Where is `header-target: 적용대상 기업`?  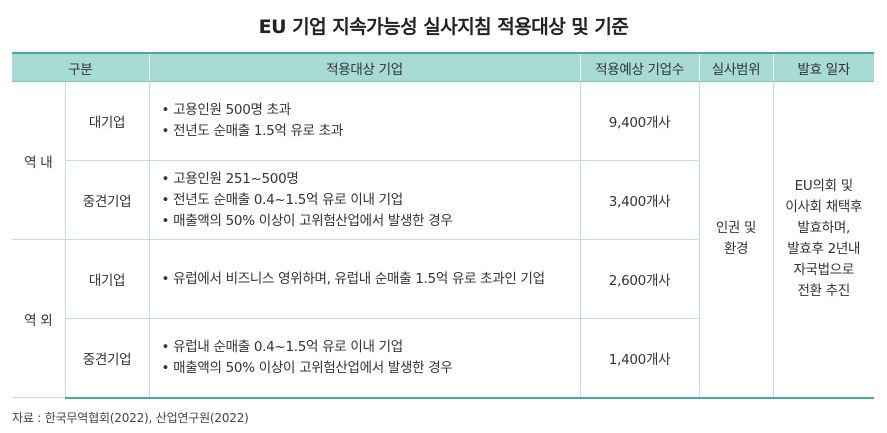 header-target: 적용대상 기업 is located at coordinates (364, 67).